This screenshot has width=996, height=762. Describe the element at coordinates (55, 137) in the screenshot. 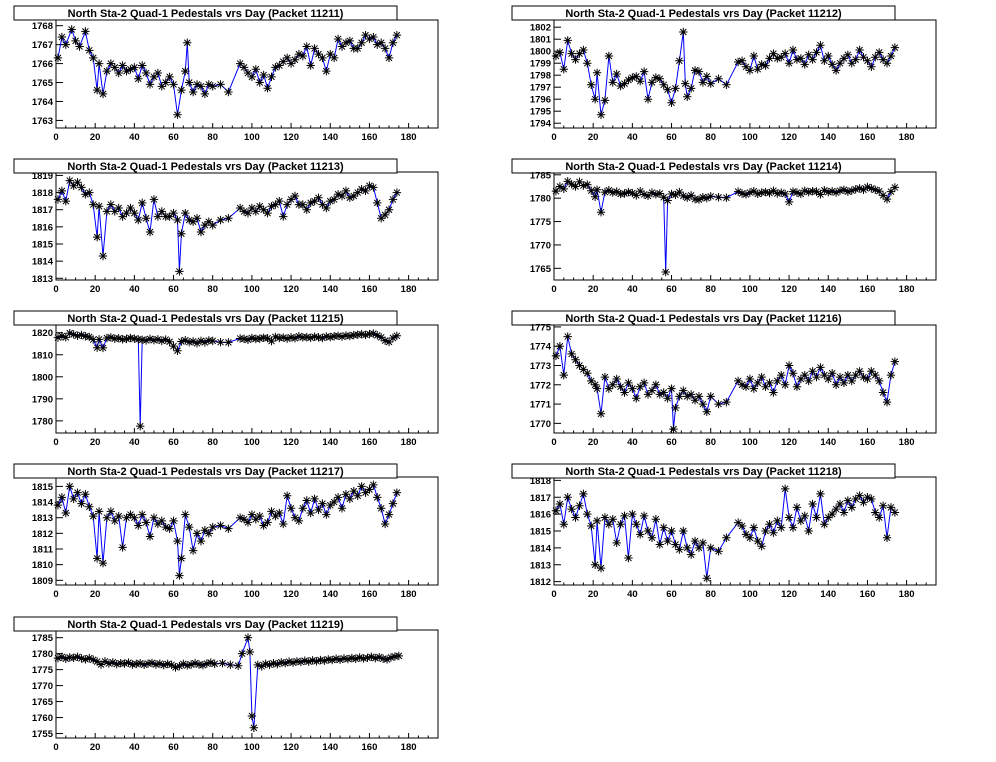

I see `x-tick-label: 0` at that location.